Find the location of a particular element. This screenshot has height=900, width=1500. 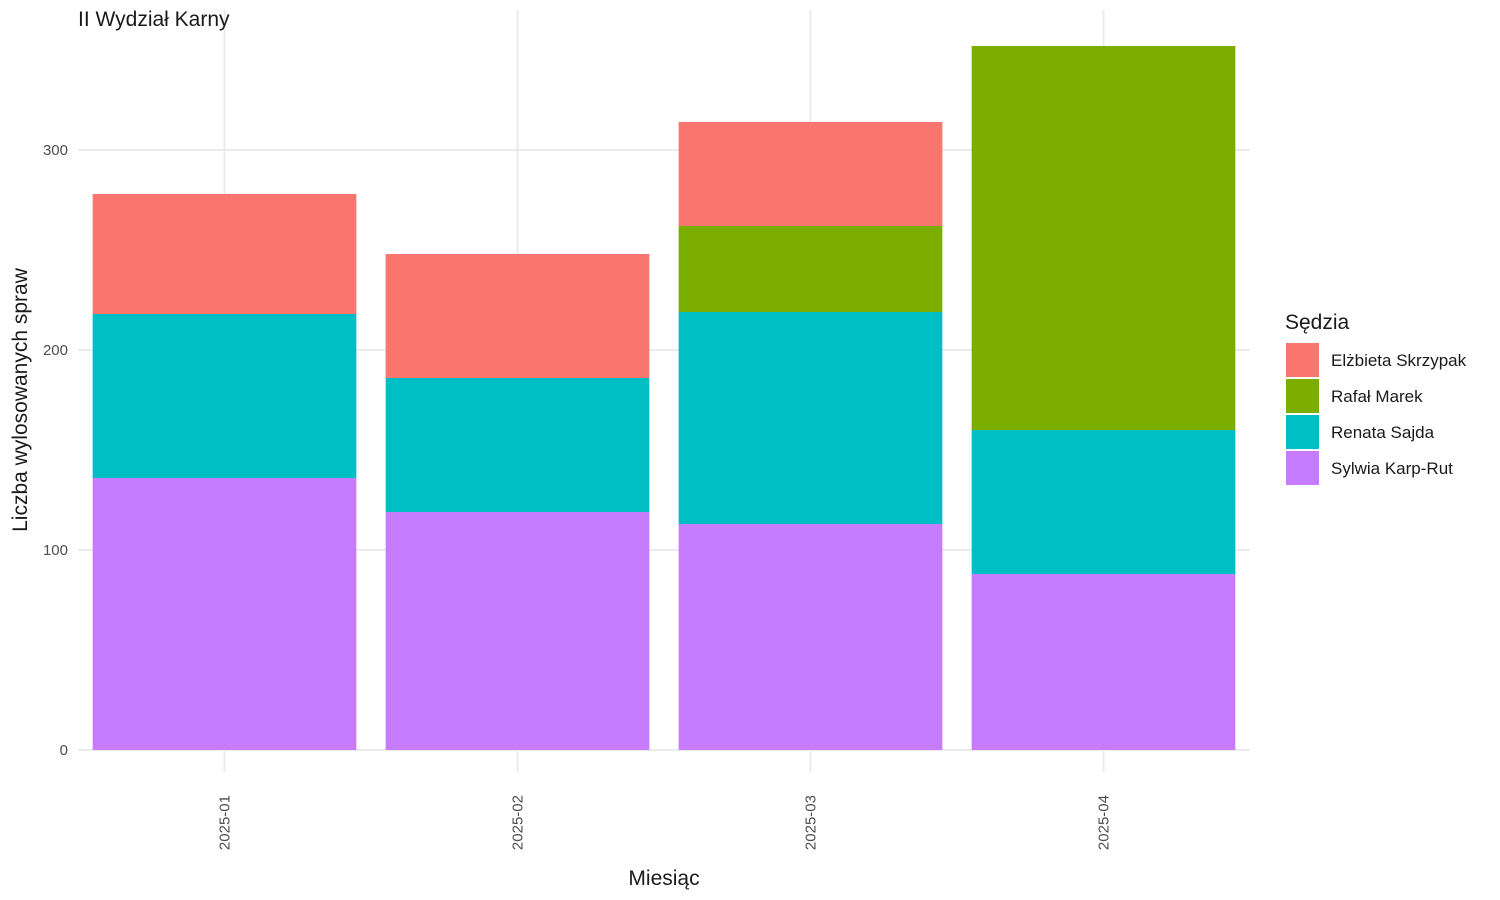

bar-2025-02-renata-sajda is located at coordinates (517, 445).